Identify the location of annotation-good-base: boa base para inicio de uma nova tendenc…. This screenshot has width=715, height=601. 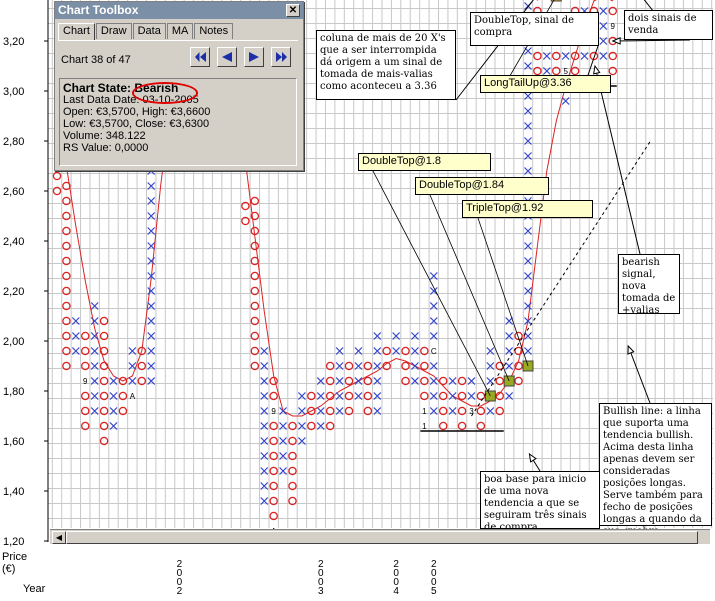
(540, 502).